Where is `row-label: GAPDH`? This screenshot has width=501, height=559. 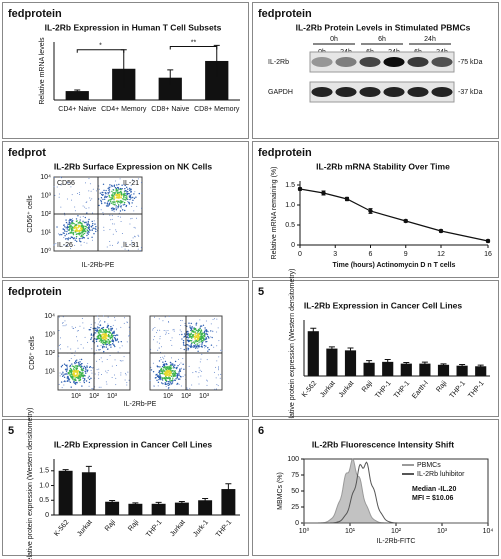 row-label: GAPDH is located at coordinates (280, 92).